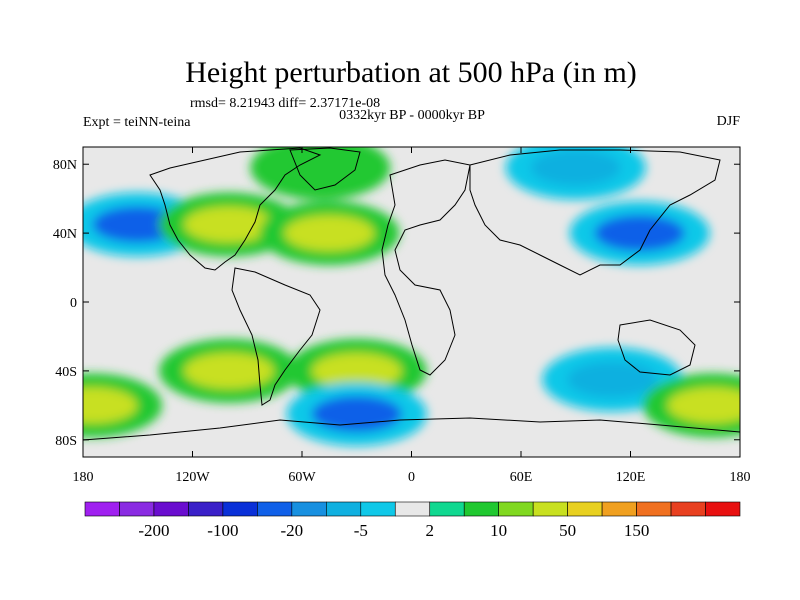 This screenshot has height=600, width=800. I want to click on y-tick-label: 80S, so click(66, 441).